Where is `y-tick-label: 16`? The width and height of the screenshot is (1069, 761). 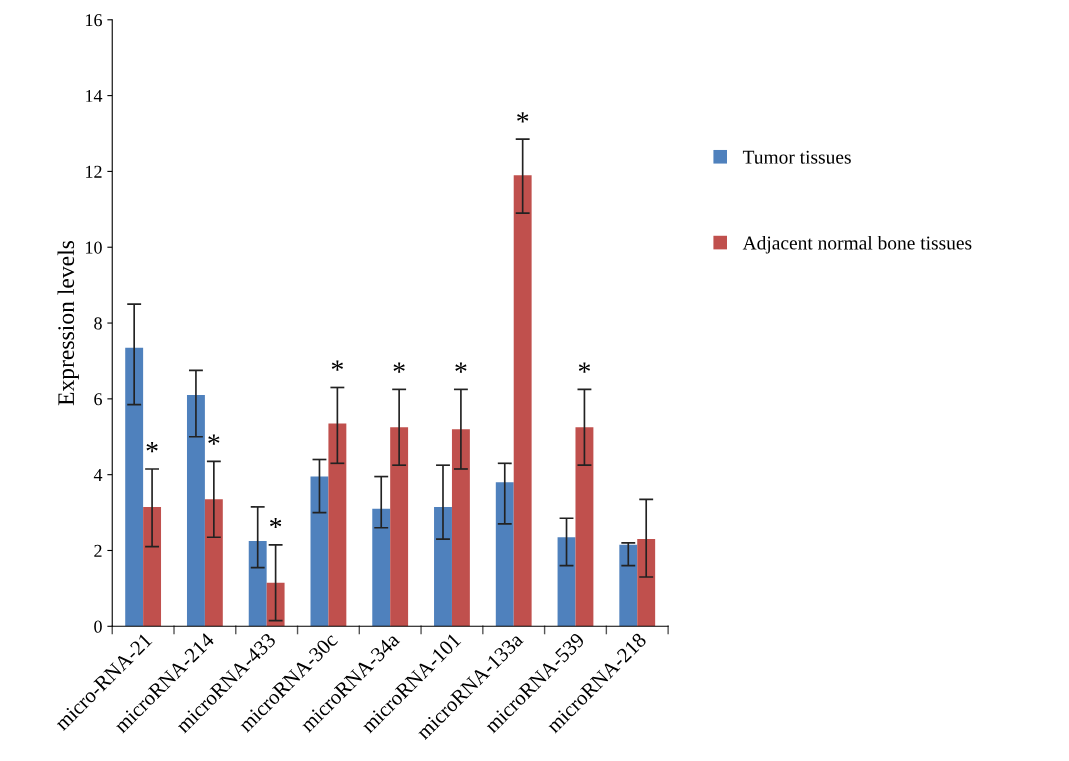
y-tick-label: 16 is located at coordinates (94, 20).